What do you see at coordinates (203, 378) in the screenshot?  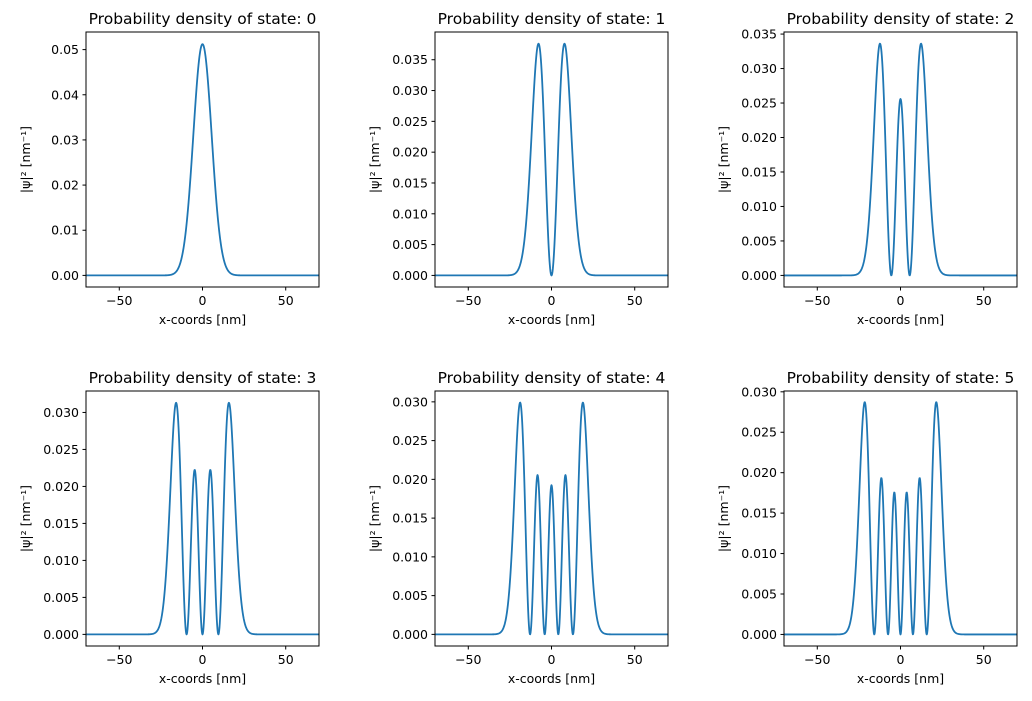 I see `subplot-title: Probability density of state: 3` at bounding box center [203, 378].